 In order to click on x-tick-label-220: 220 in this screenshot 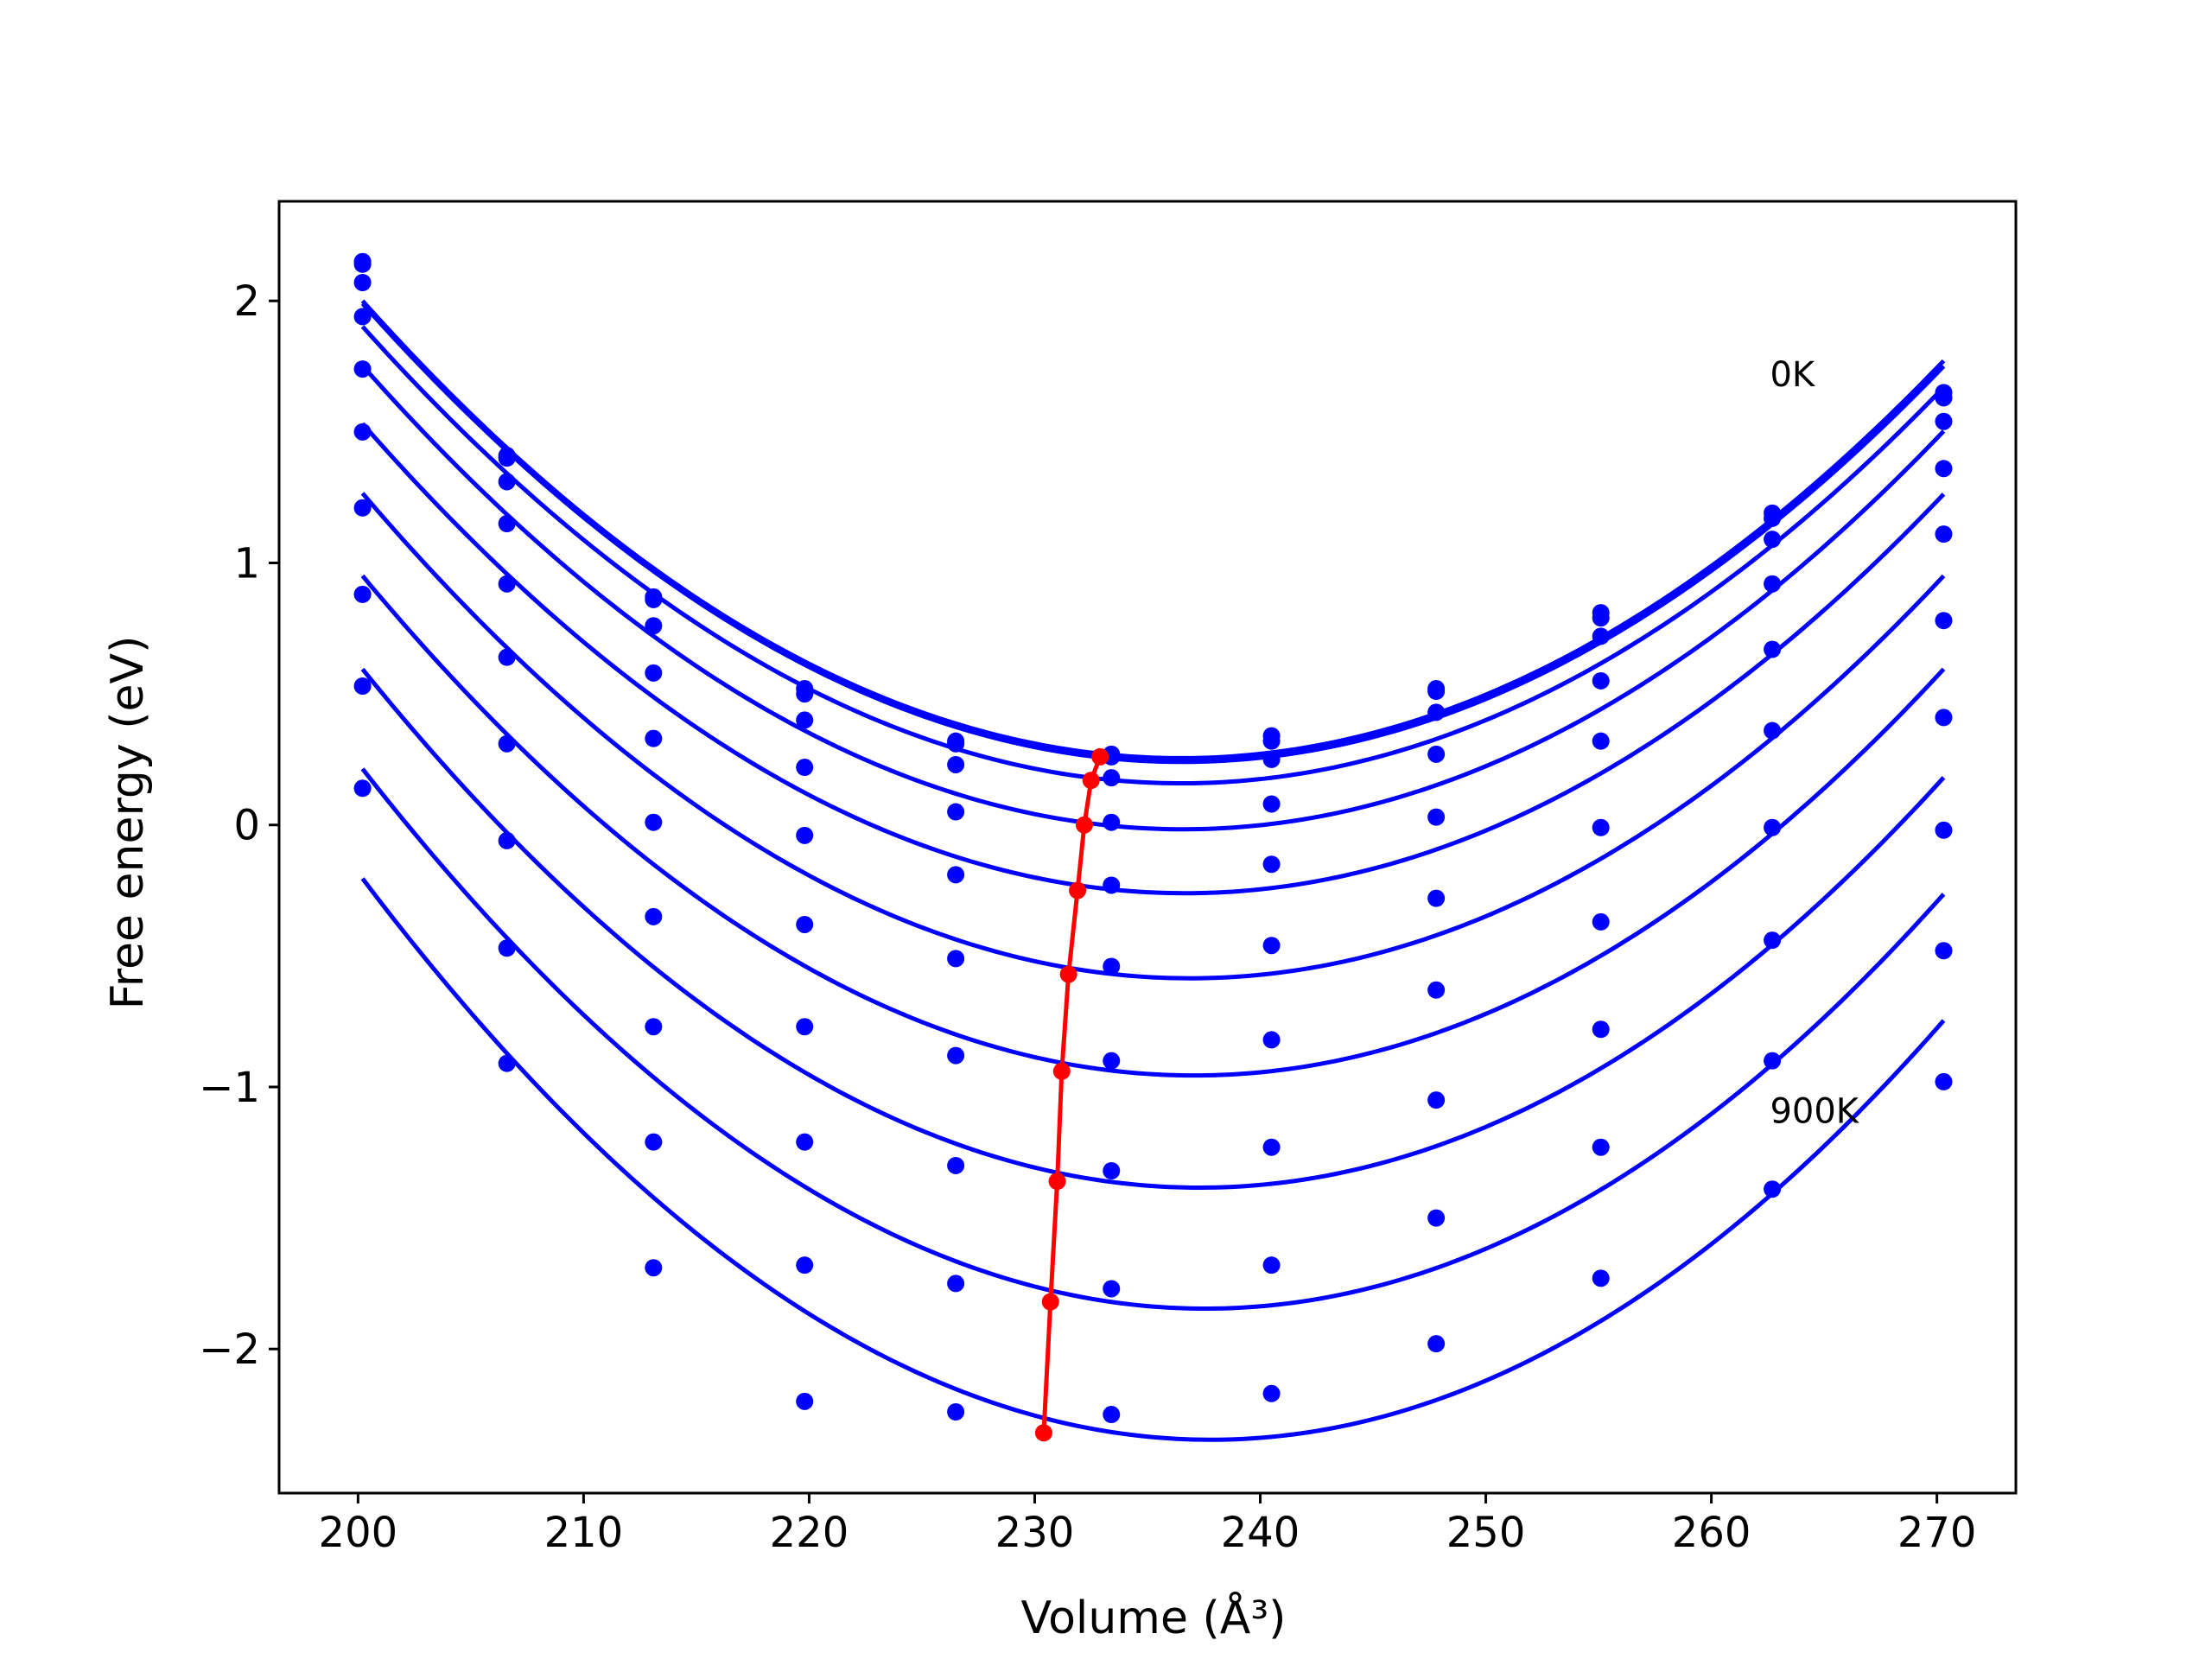, I will do `click(809, 1533)`.